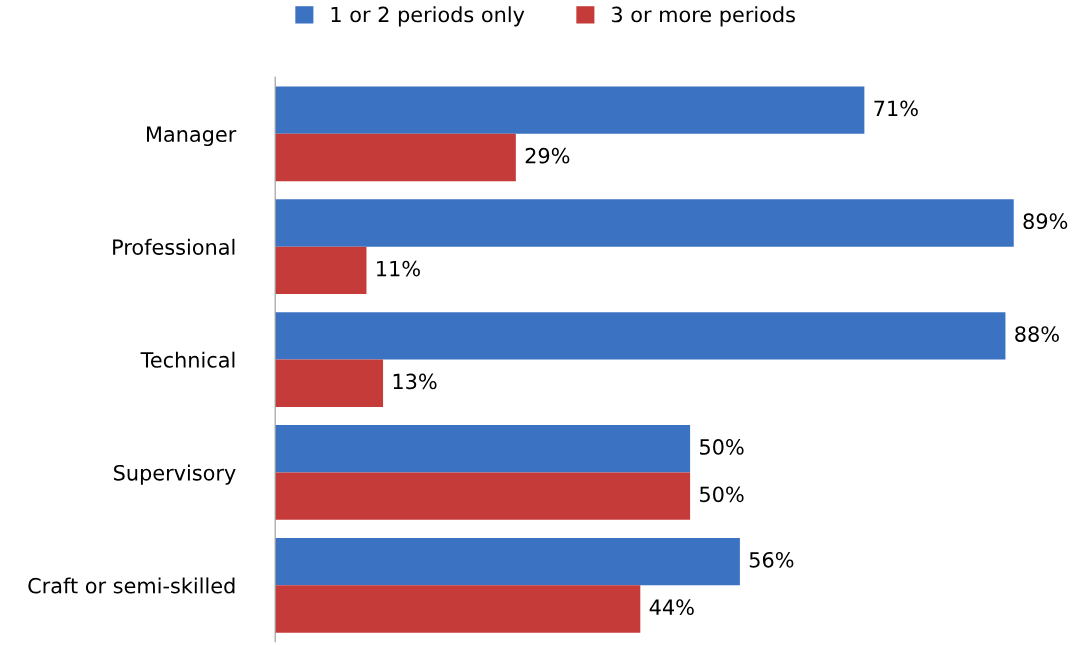 The height and width of the screenshot is (645, 1092). Describe the element at coordinates (187, 359) in the screenshot. I see `y-tick-label: Technical` at that location.